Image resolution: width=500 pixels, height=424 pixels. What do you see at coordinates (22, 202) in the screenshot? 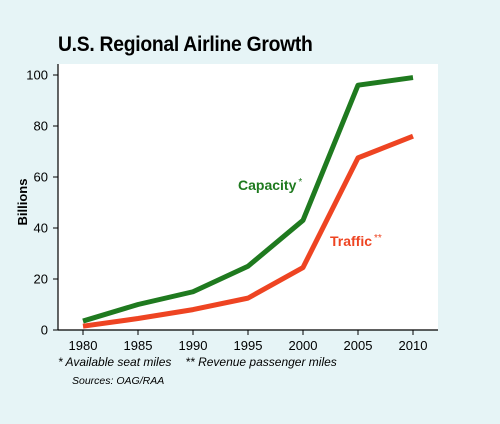
I see `y-axis-title: Billions` at bounding box center [22, 202].